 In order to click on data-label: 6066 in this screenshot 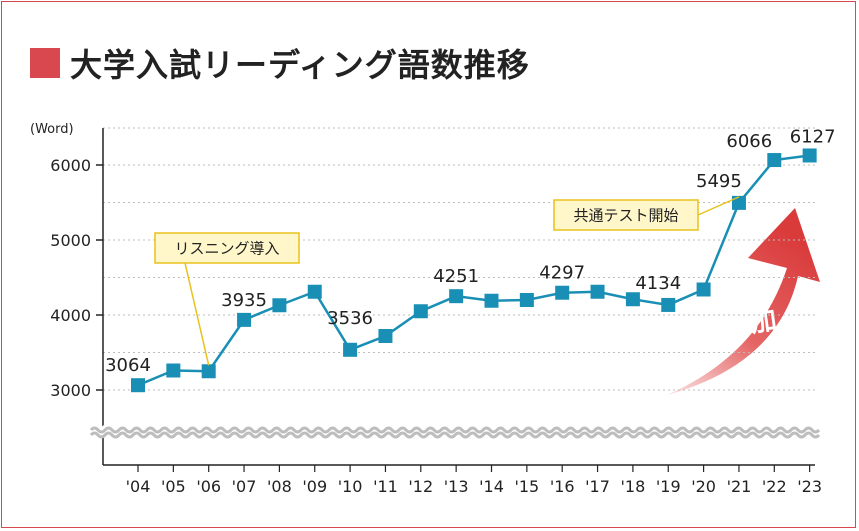, I will do `click(749, 141)`.